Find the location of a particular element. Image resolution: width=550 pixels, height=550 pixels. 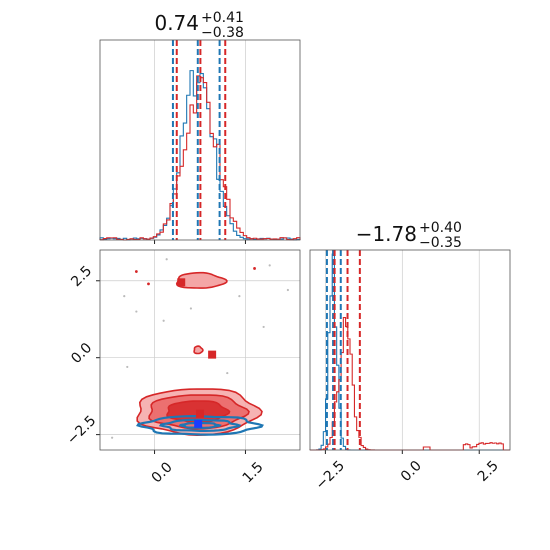

title-param1-minus: −0.38 is located at coordinates (222, 33).